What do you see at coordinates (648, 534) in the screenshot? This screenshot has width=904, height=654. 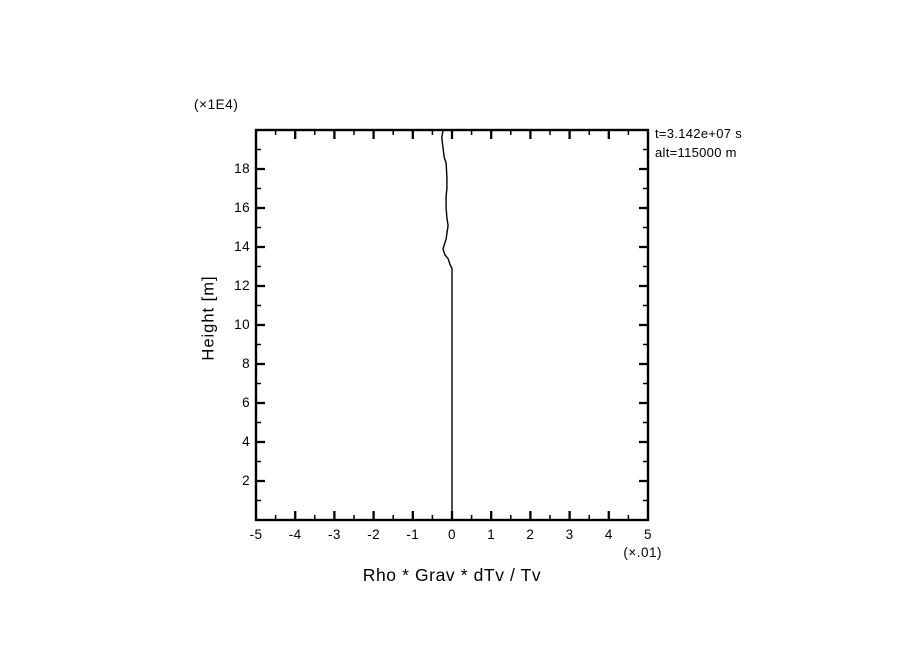 I see `x-tick-label: 5` at bounding box center [648, 534].